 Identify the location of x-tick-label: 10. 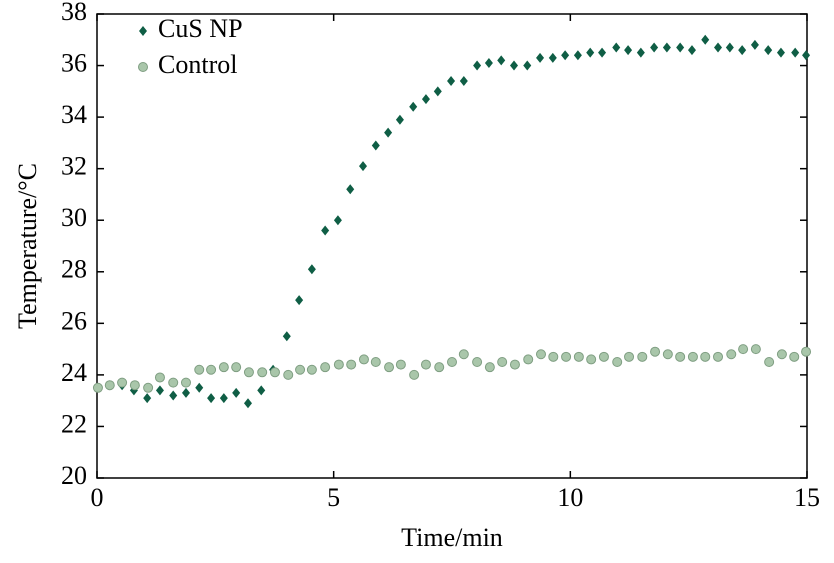
(570, 497).